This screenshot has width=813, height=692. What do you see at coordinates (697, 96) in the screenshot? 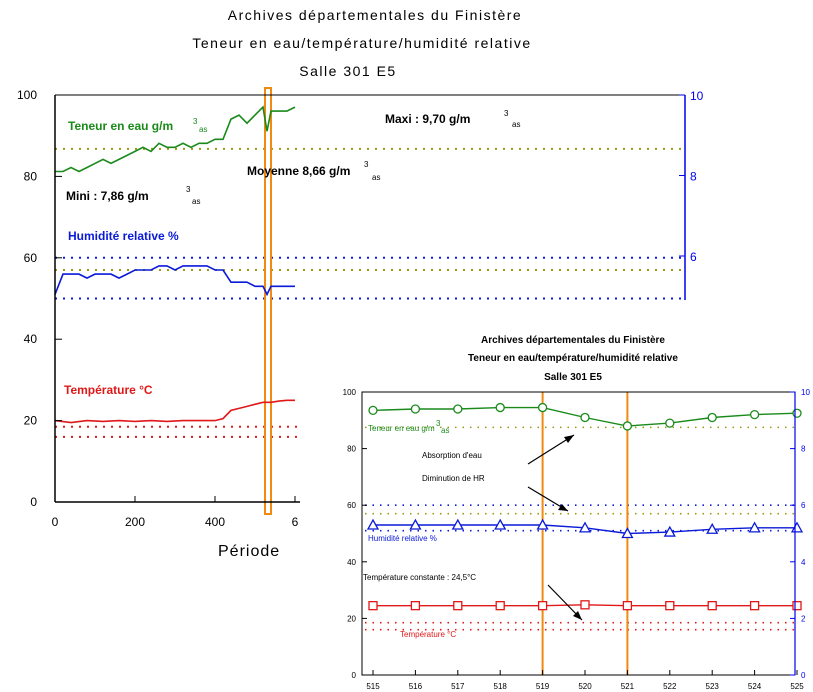
I see `main-y2-tick-label-2: 10` at bounding box center [697, 96].